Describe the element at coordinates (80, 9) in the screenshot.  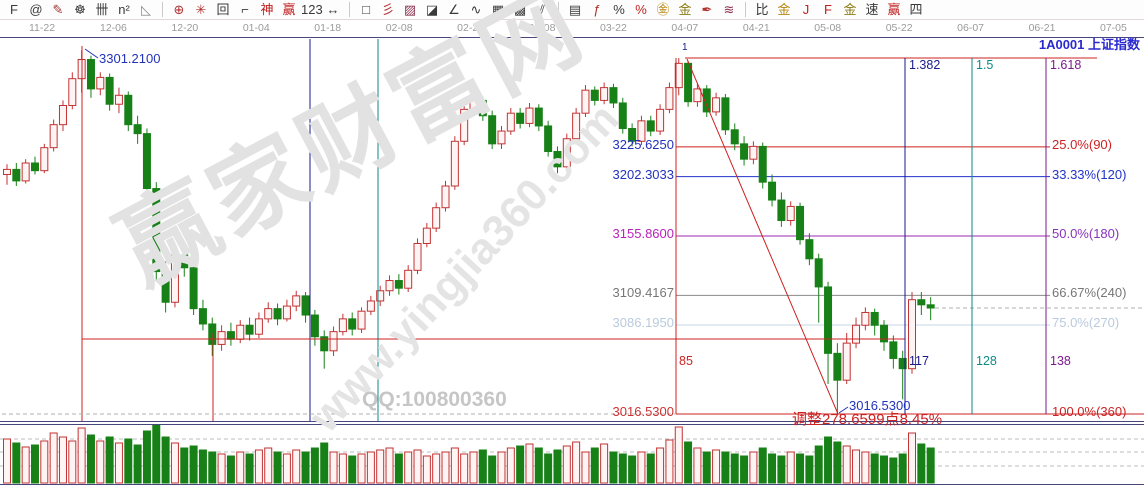
I see `gann-wheel-icon: ☸` at that location.